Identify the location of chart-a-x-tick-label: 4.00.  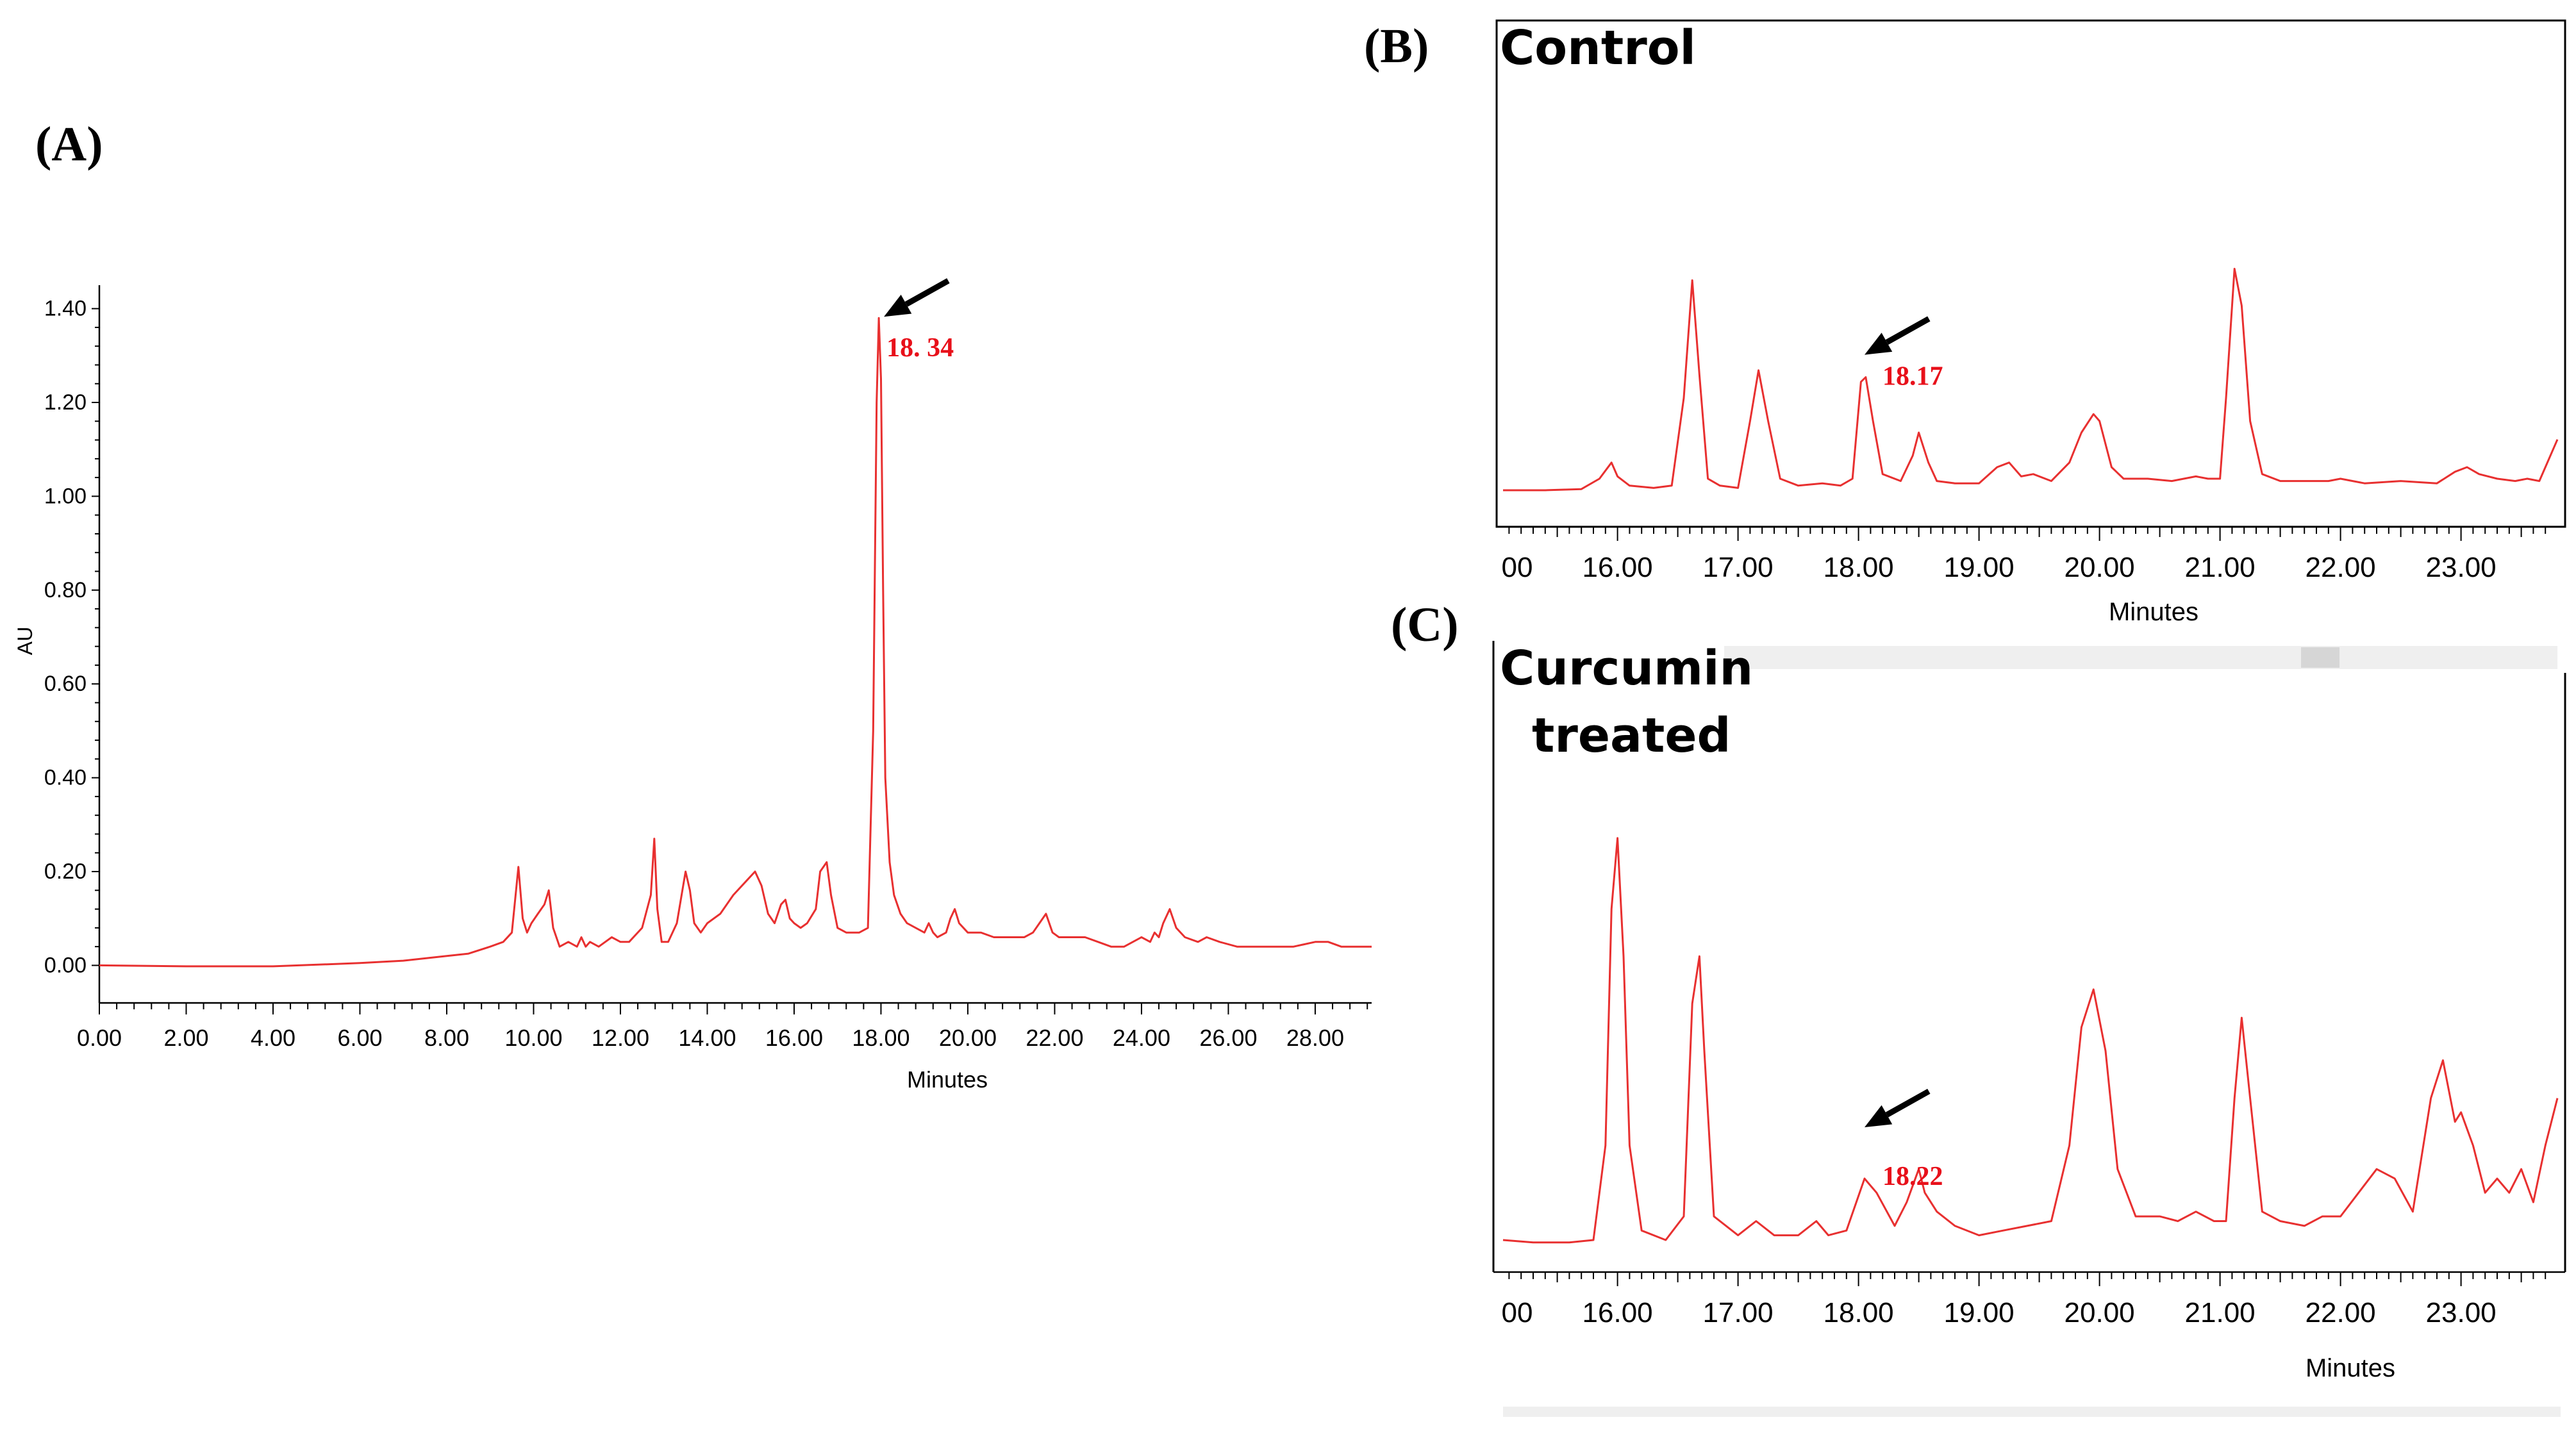
(273, 1038).